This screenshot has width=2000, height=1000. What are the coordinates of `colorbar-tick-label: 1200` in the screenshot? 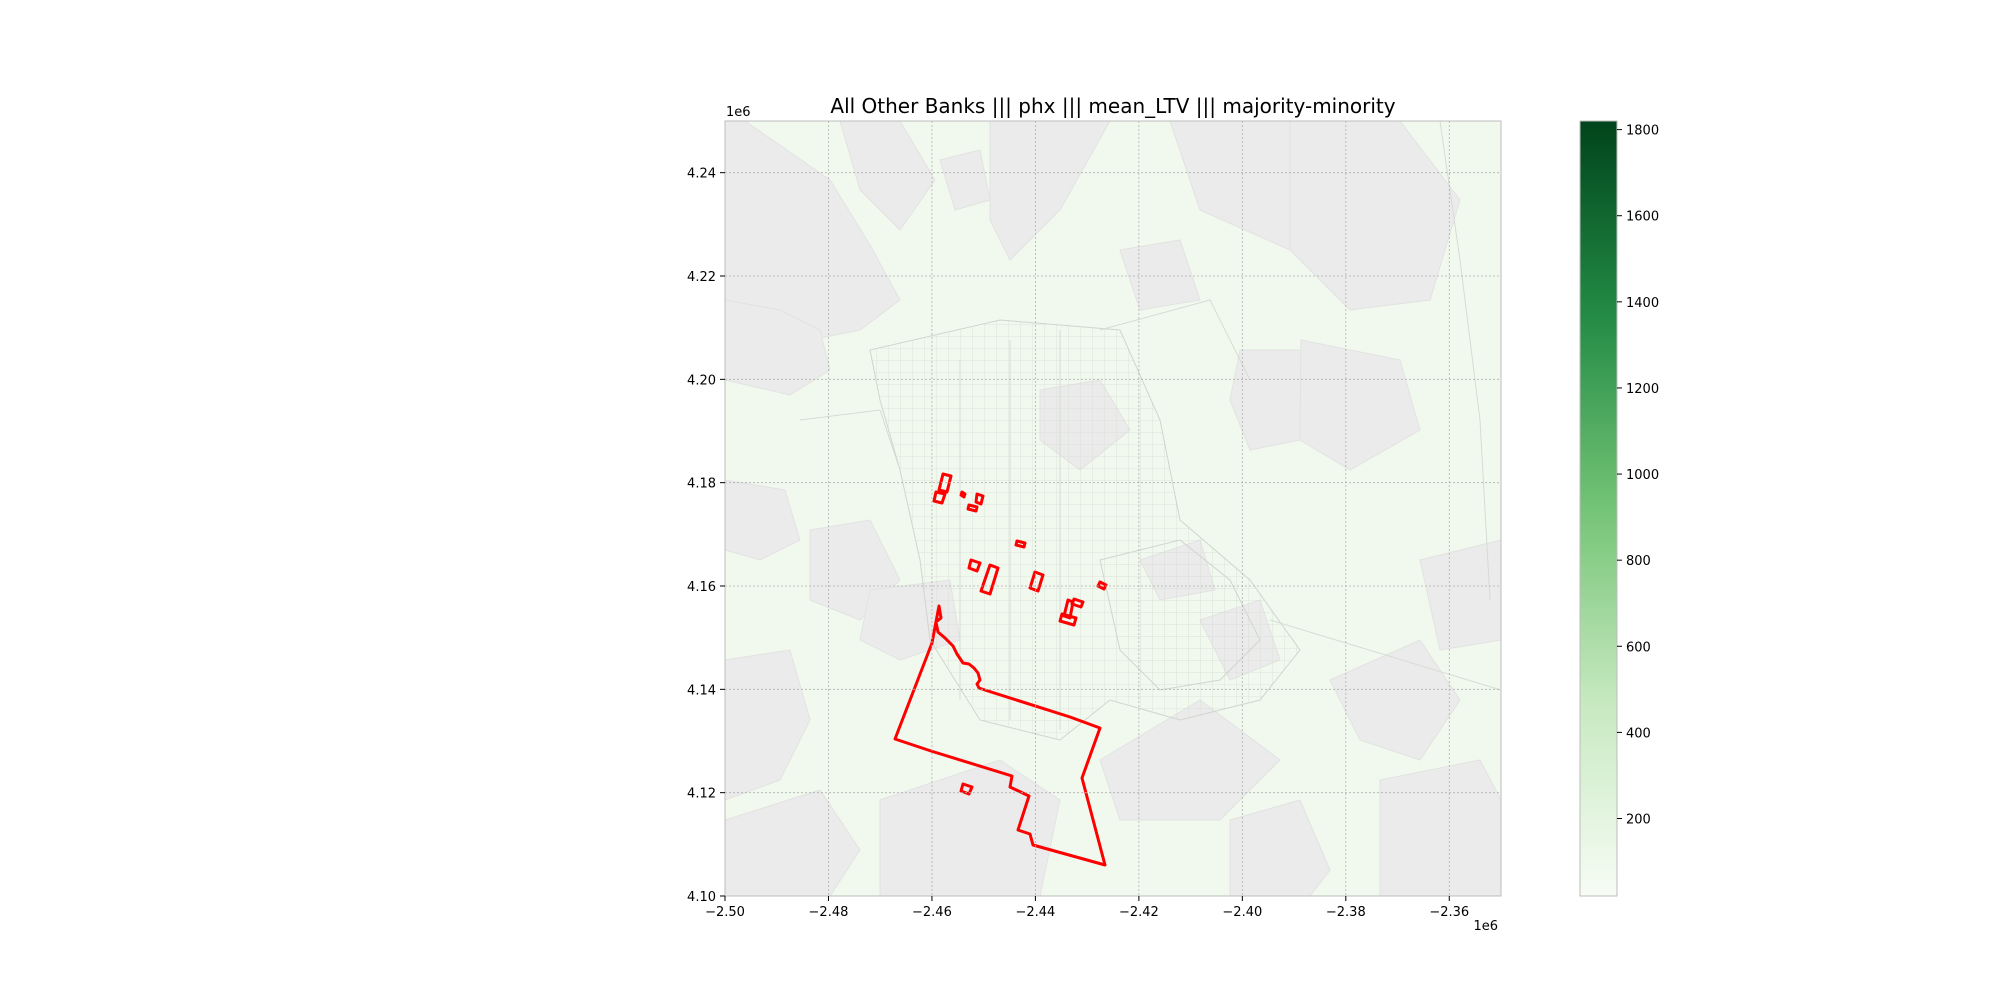 It's located at (1642, 389).